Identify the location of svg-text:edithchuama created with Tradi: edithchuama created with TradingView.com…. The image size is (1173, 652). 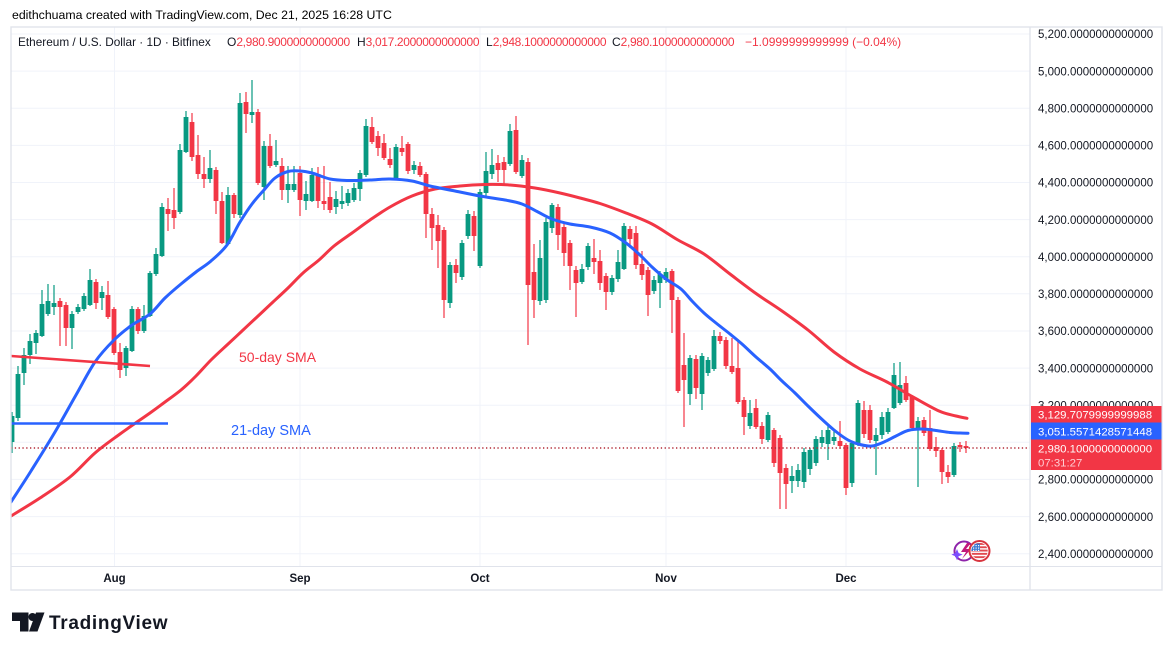
(202, 15).